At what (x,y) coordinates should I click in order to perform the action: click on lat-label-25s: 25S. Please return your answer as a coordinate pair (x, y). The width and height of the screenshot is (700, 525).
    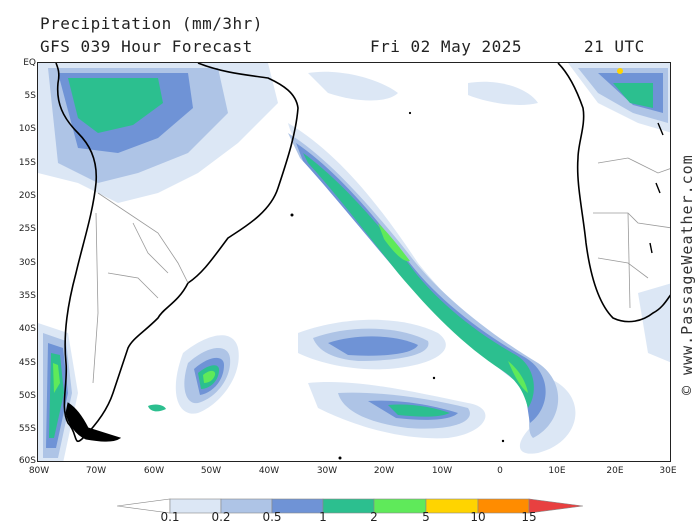
    Looking at the image, I should click on (27, 229).